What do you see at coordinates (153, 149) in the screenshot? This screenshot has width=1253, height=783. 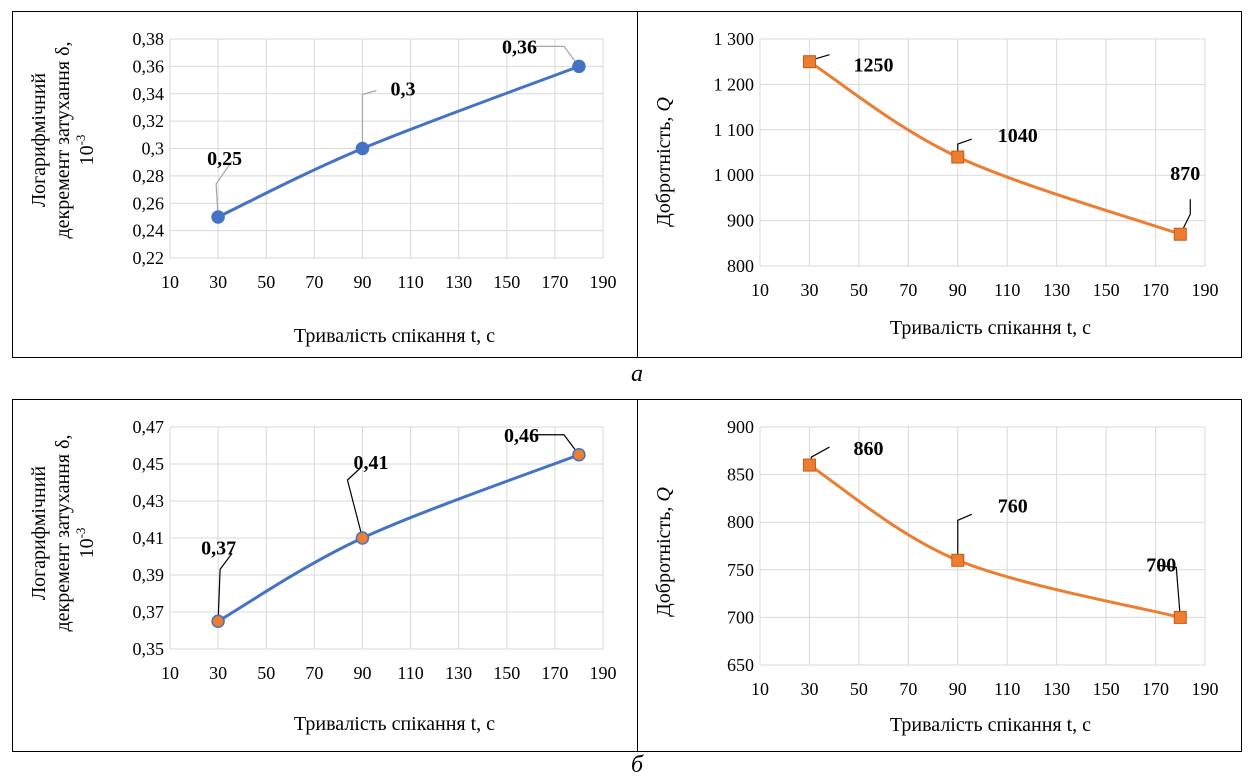 I see `y-tick-label: 0,3` at bounding box center [153, 149].